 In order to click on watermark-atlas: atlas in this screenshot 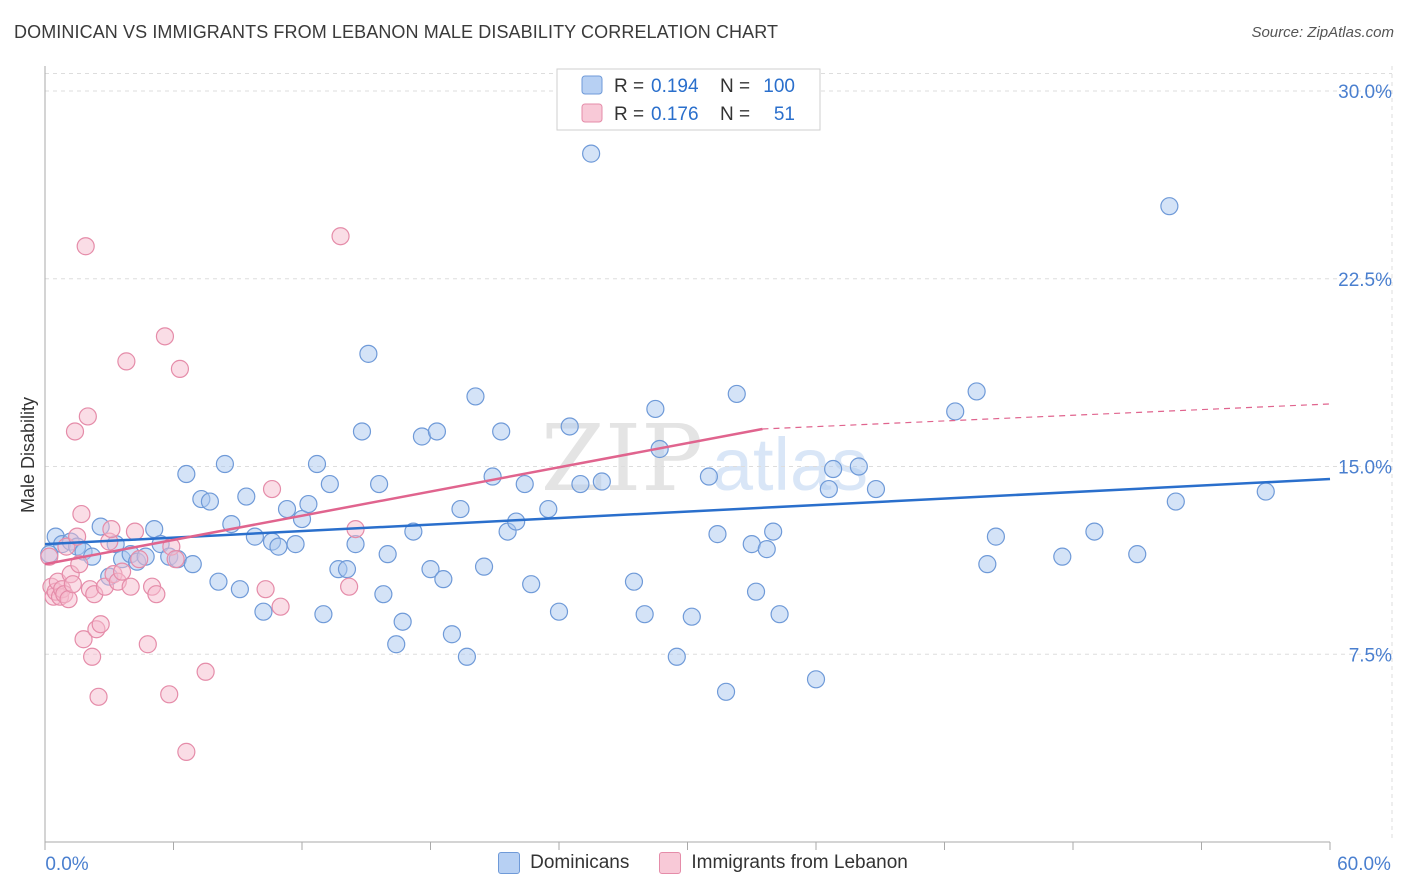, I will do `click(790, 464)`.